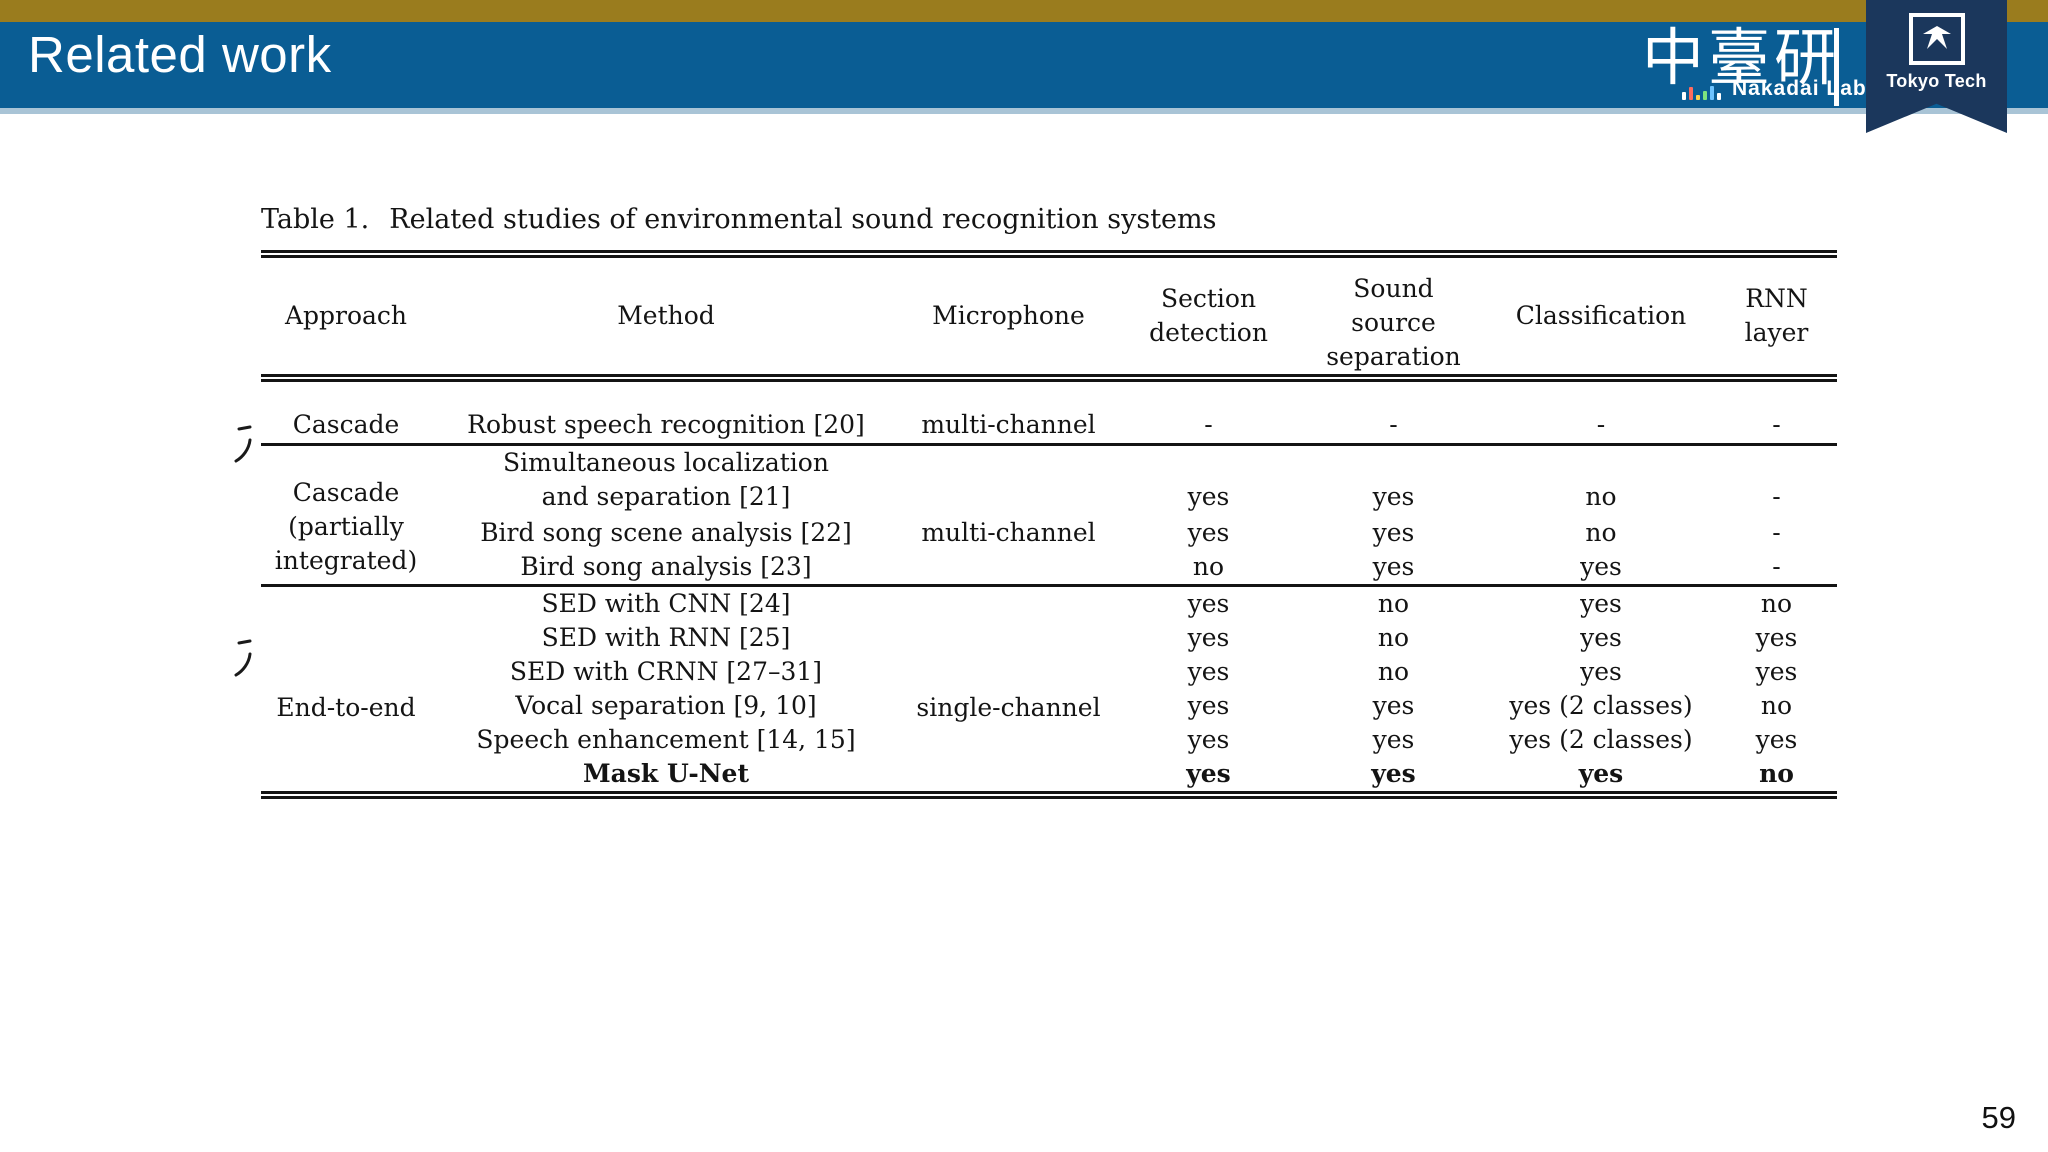 The image size is (2048, 1152). I want to click on table-row: SED with RNN [25] yes no yes yes, so click(1049, 638).